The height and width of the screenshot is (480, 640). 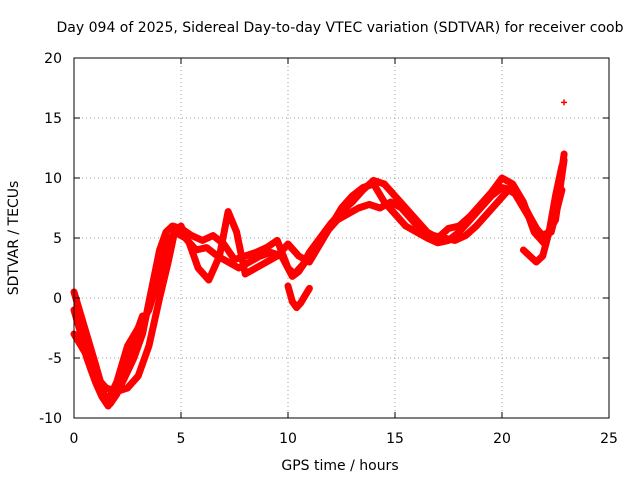 I want to click on y-tick-label: 15, so click(x=53, y=119).